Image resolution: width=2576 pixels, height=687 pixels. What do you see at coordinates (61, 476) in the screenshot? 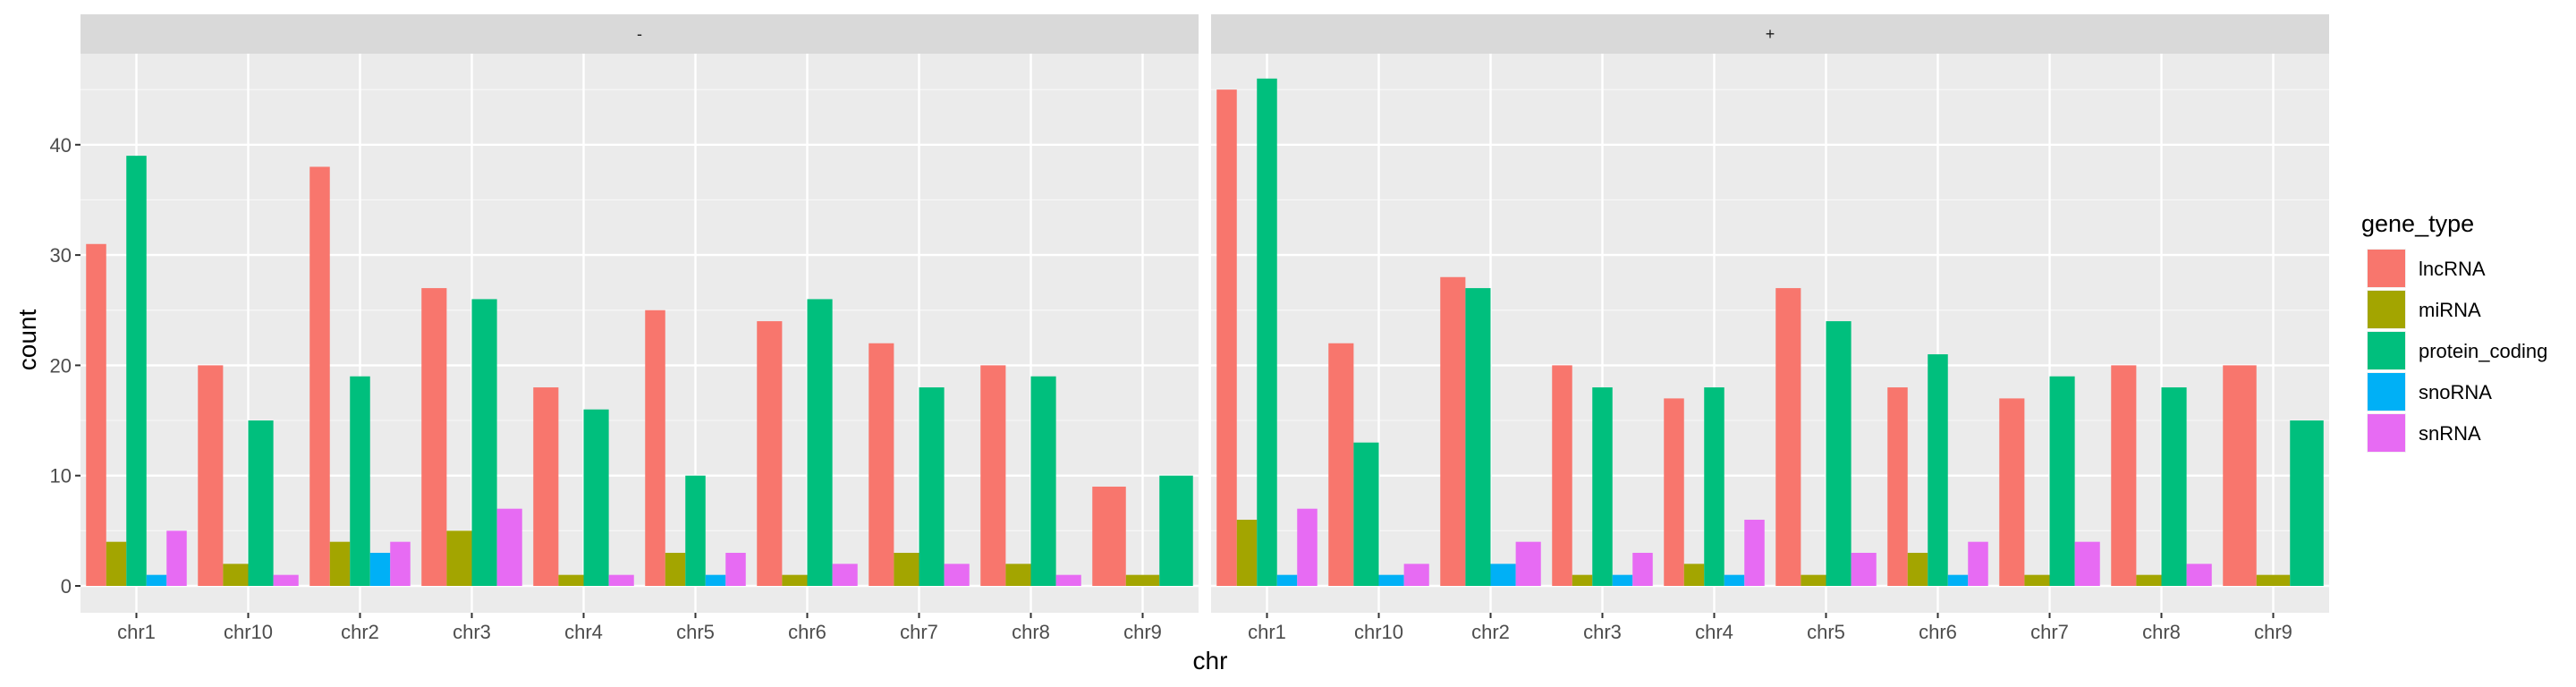
I see `y-tick-label: 10` at bounding box center [61, 476].